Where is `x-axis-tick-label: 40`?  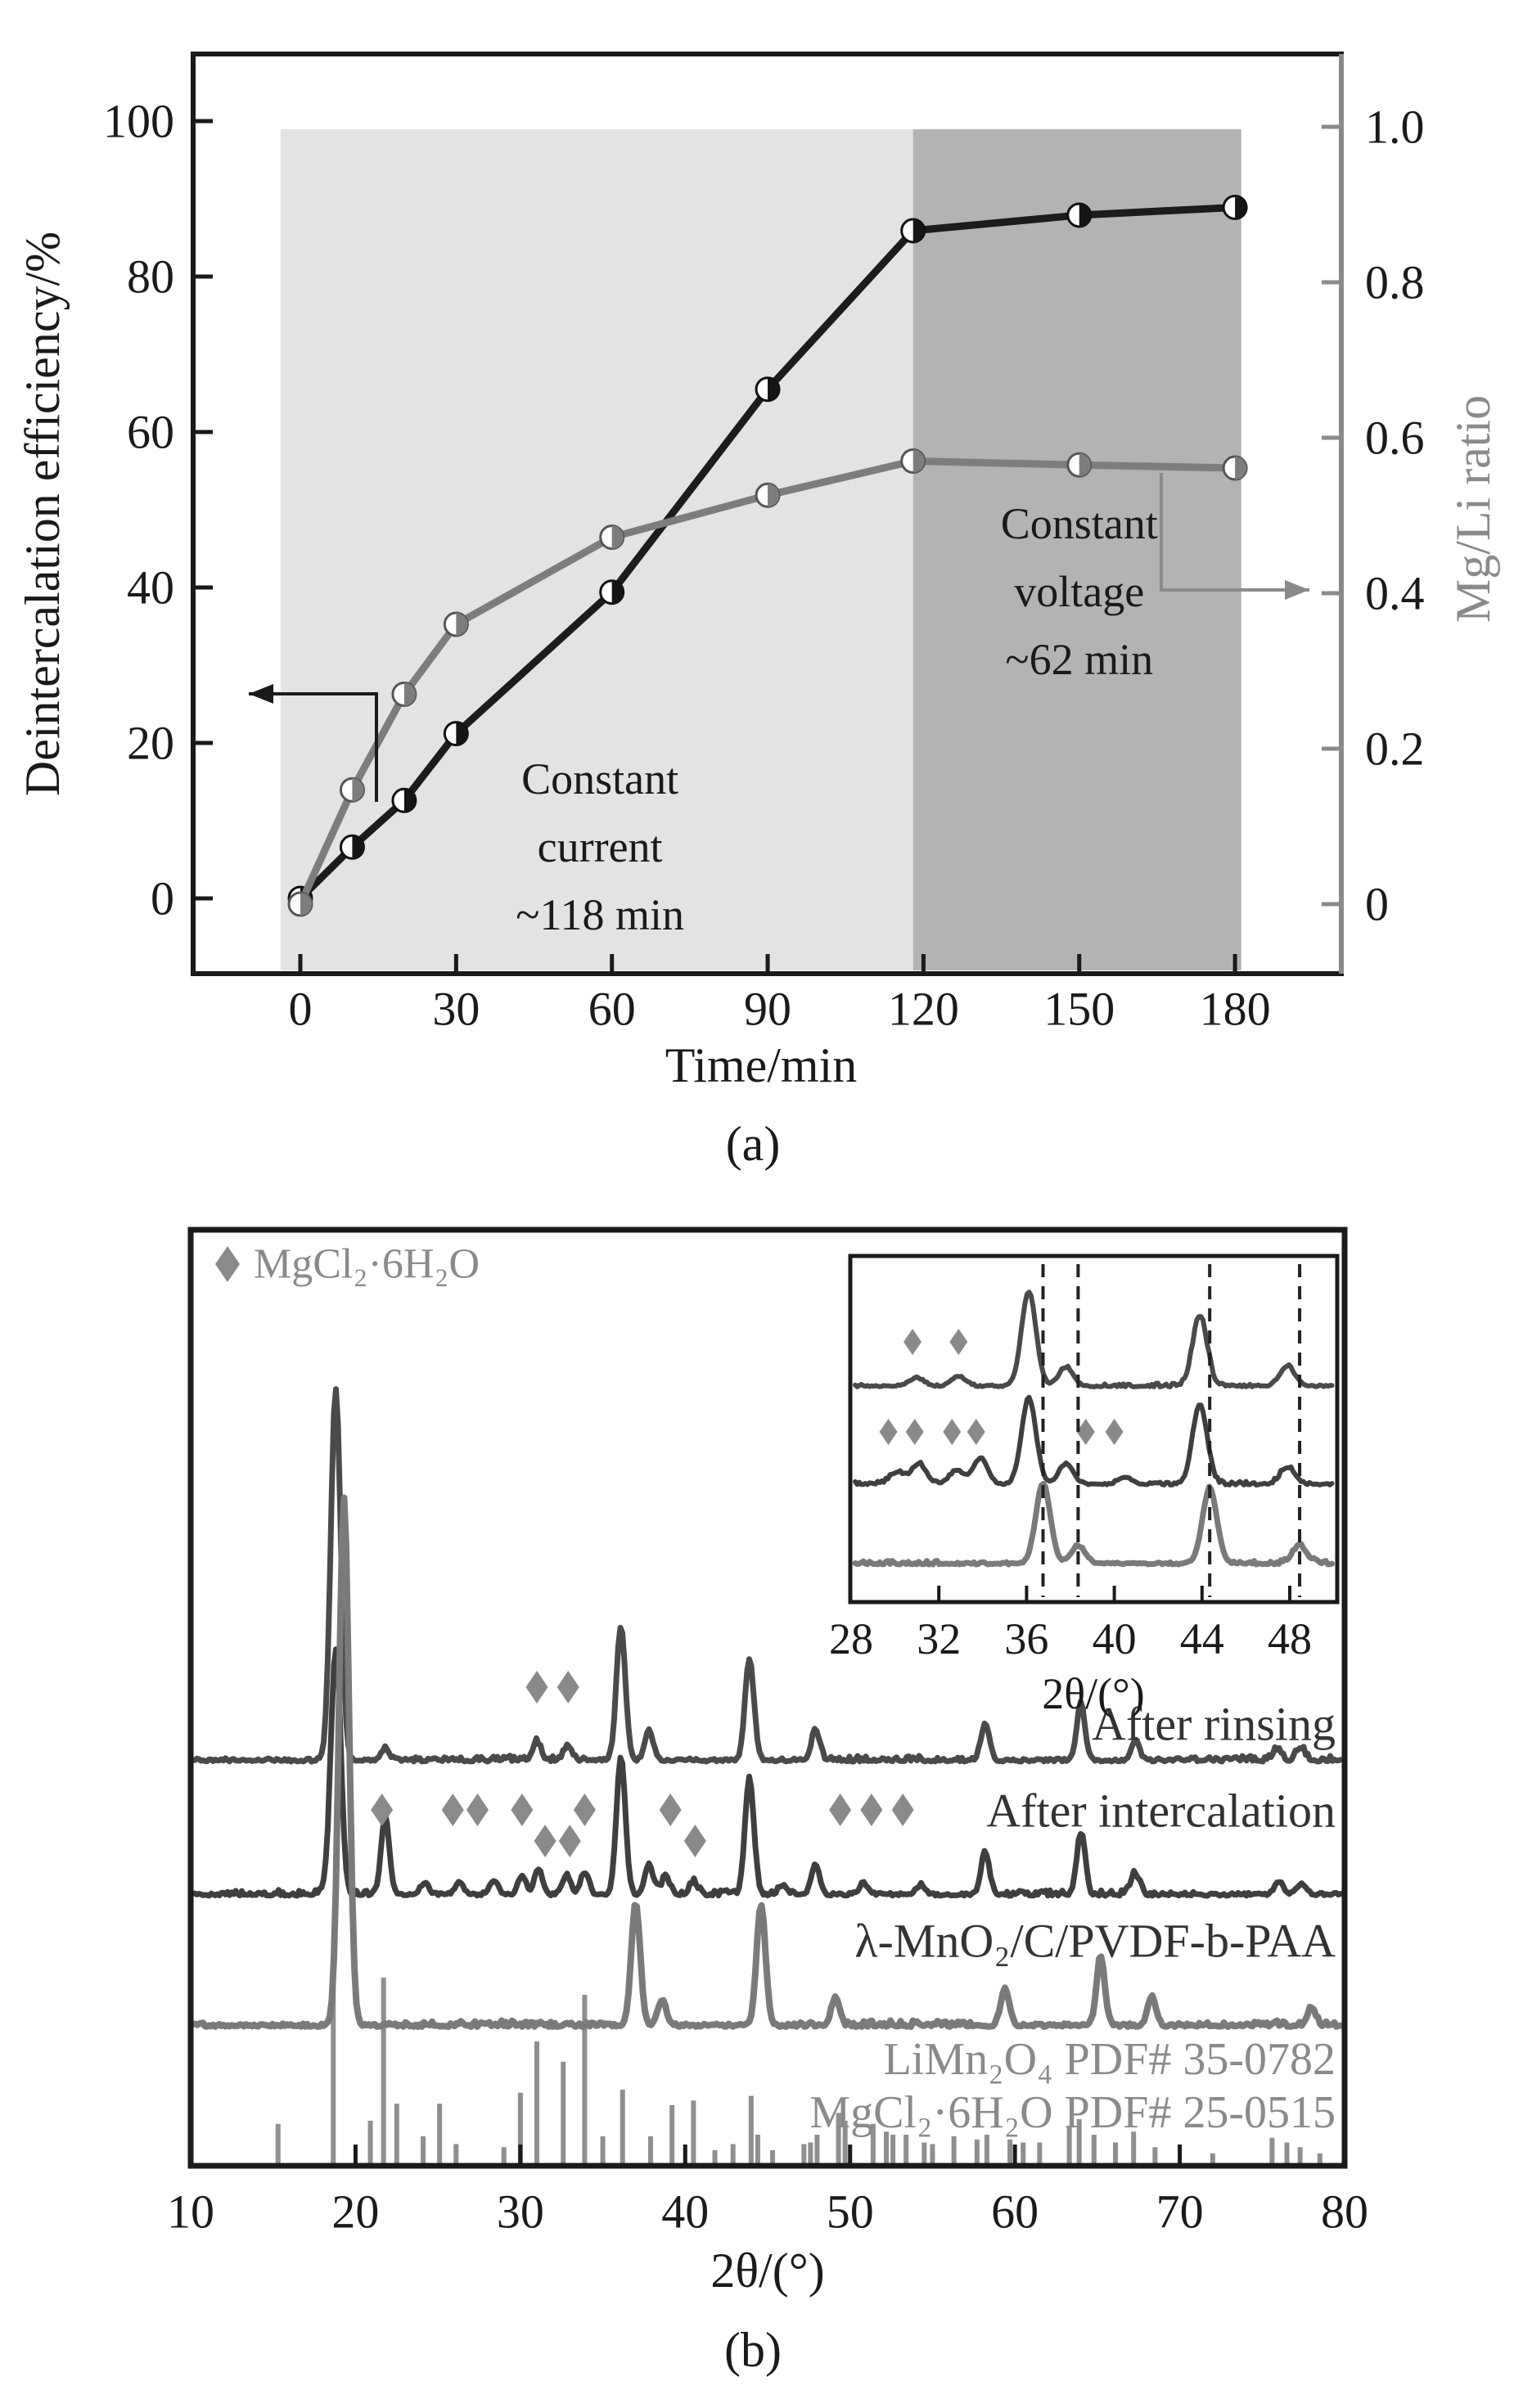 x-axis-tick-label: 40 is located at coordinates (685, 2212).